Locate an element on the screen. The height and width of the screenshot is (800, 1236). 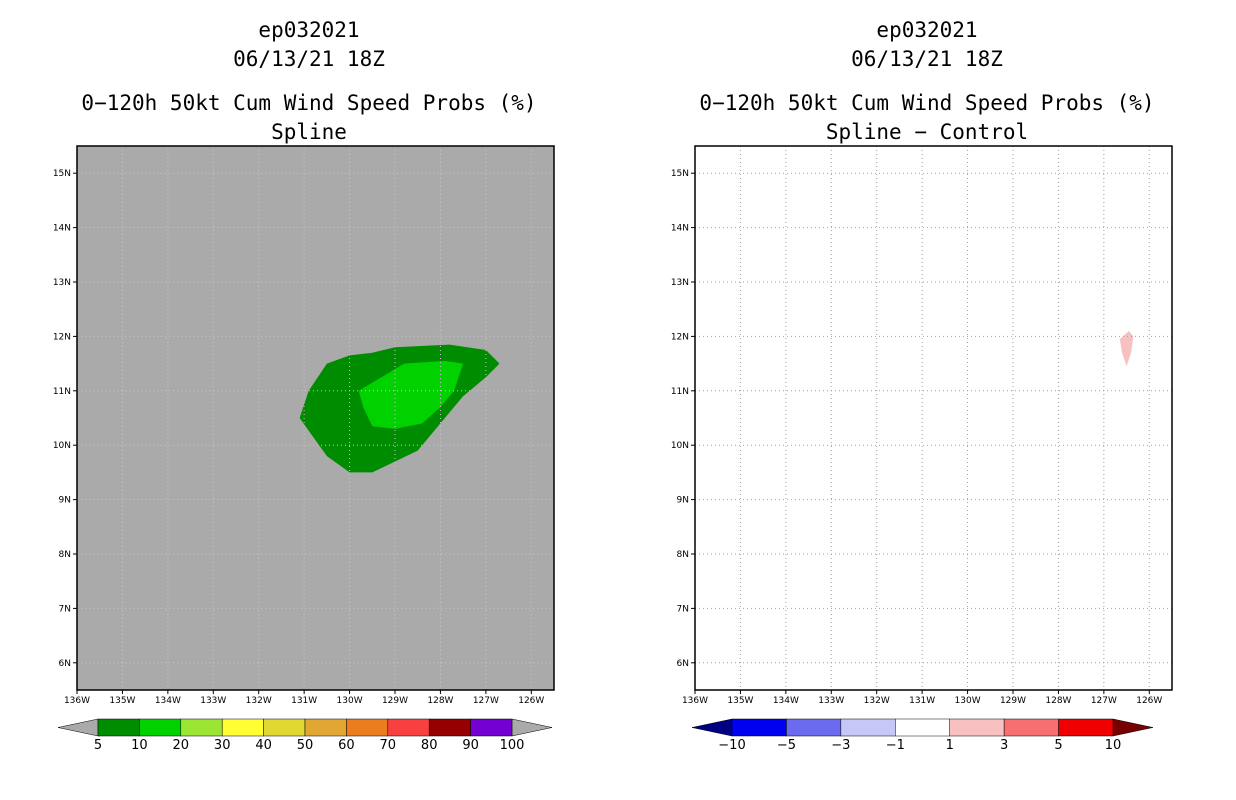
colorbar-label: −3 is located at coordinates (840, 745).